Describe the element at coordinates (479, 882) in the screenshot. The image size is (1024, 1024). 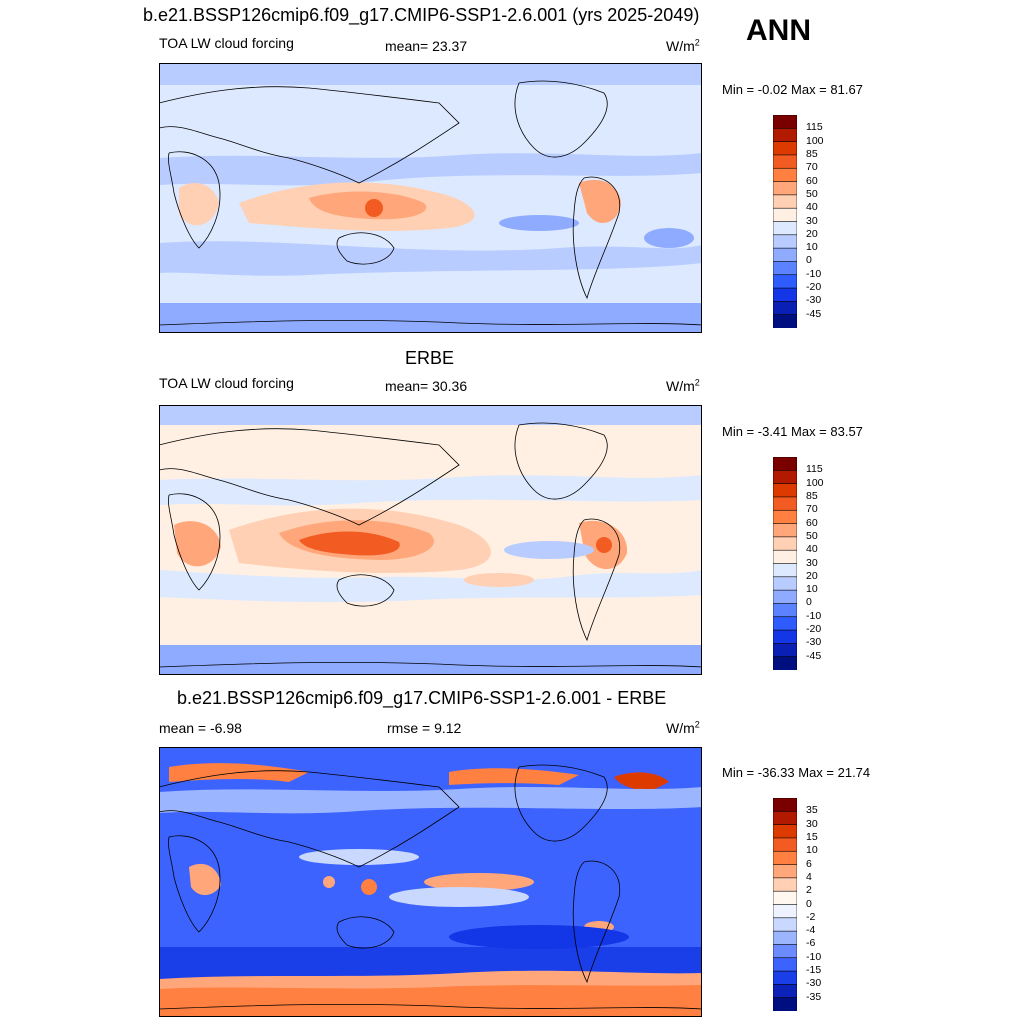
I see `tropical-pacific-warm` at that location.